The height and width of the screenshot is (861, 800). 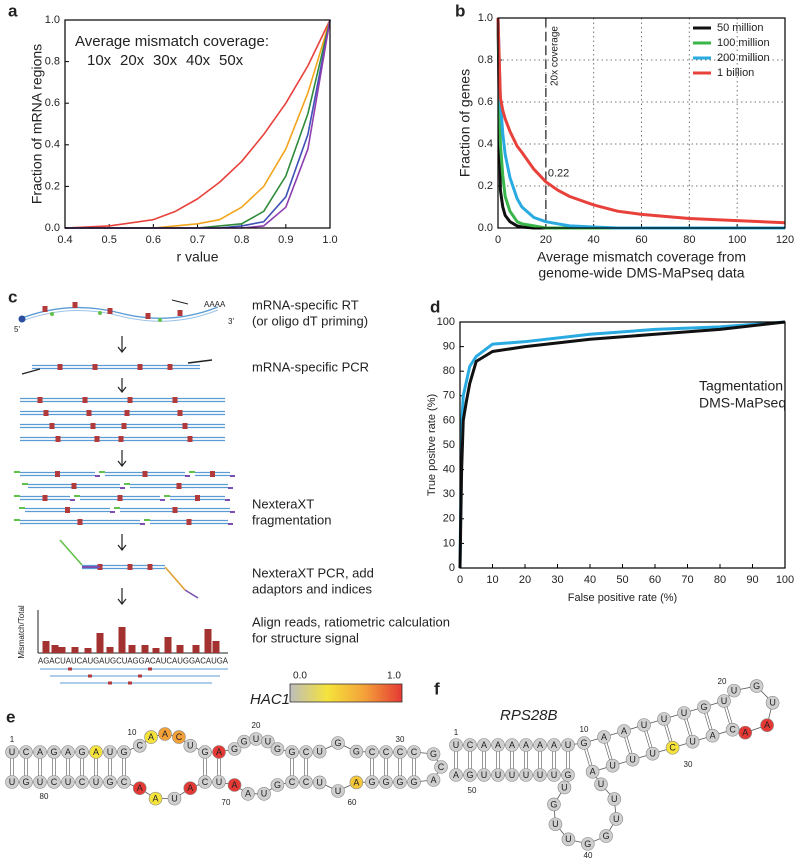 I want to click on legend-entry: 30x, so click(x=165, y=60).